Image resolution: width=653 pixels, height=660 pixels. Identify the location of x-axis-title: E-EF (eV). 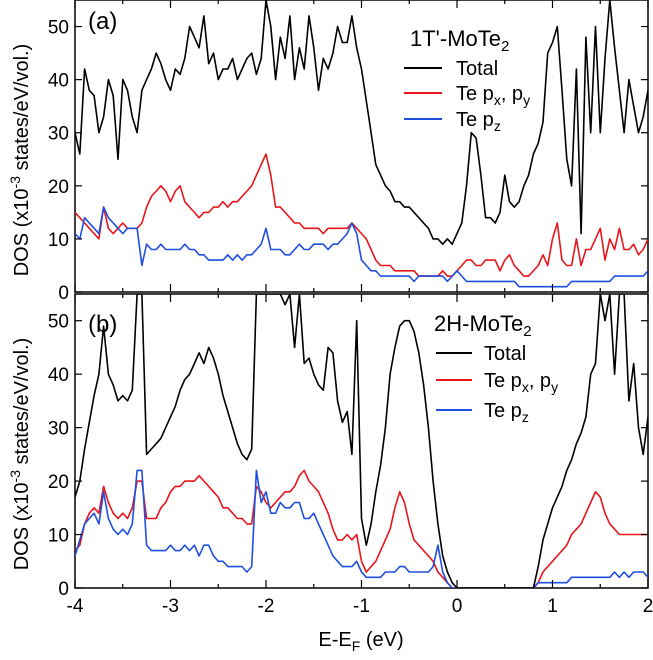
(360, 641).